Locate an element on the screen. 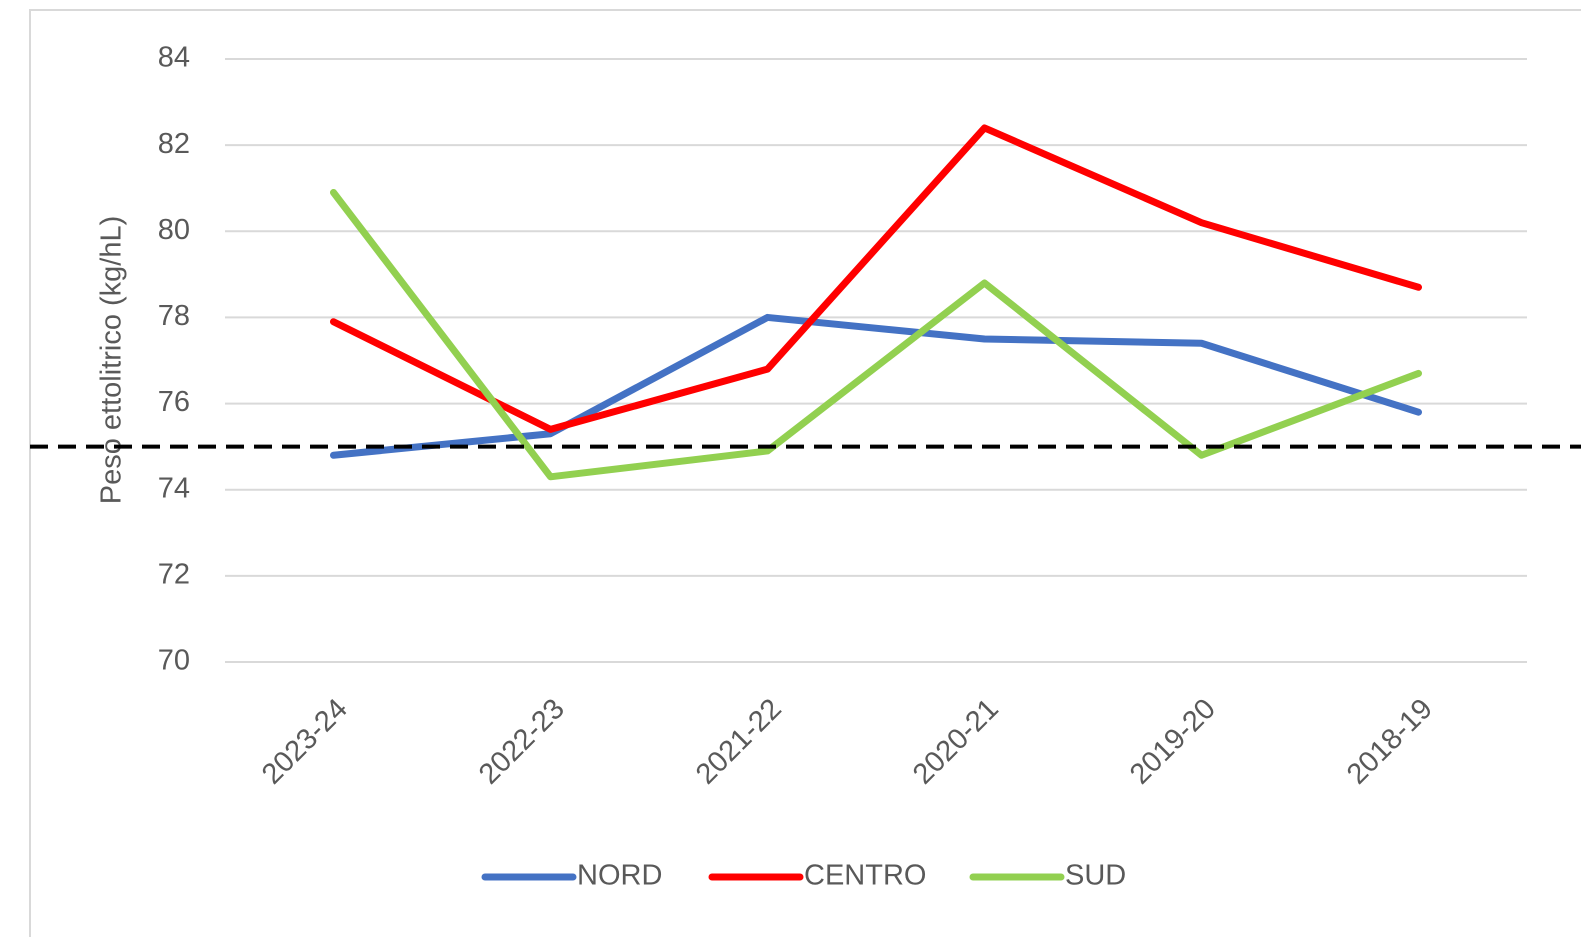 This screenshot has height=942, width=1581. y-tick-label: 76 is located at coordinates (174, 402).